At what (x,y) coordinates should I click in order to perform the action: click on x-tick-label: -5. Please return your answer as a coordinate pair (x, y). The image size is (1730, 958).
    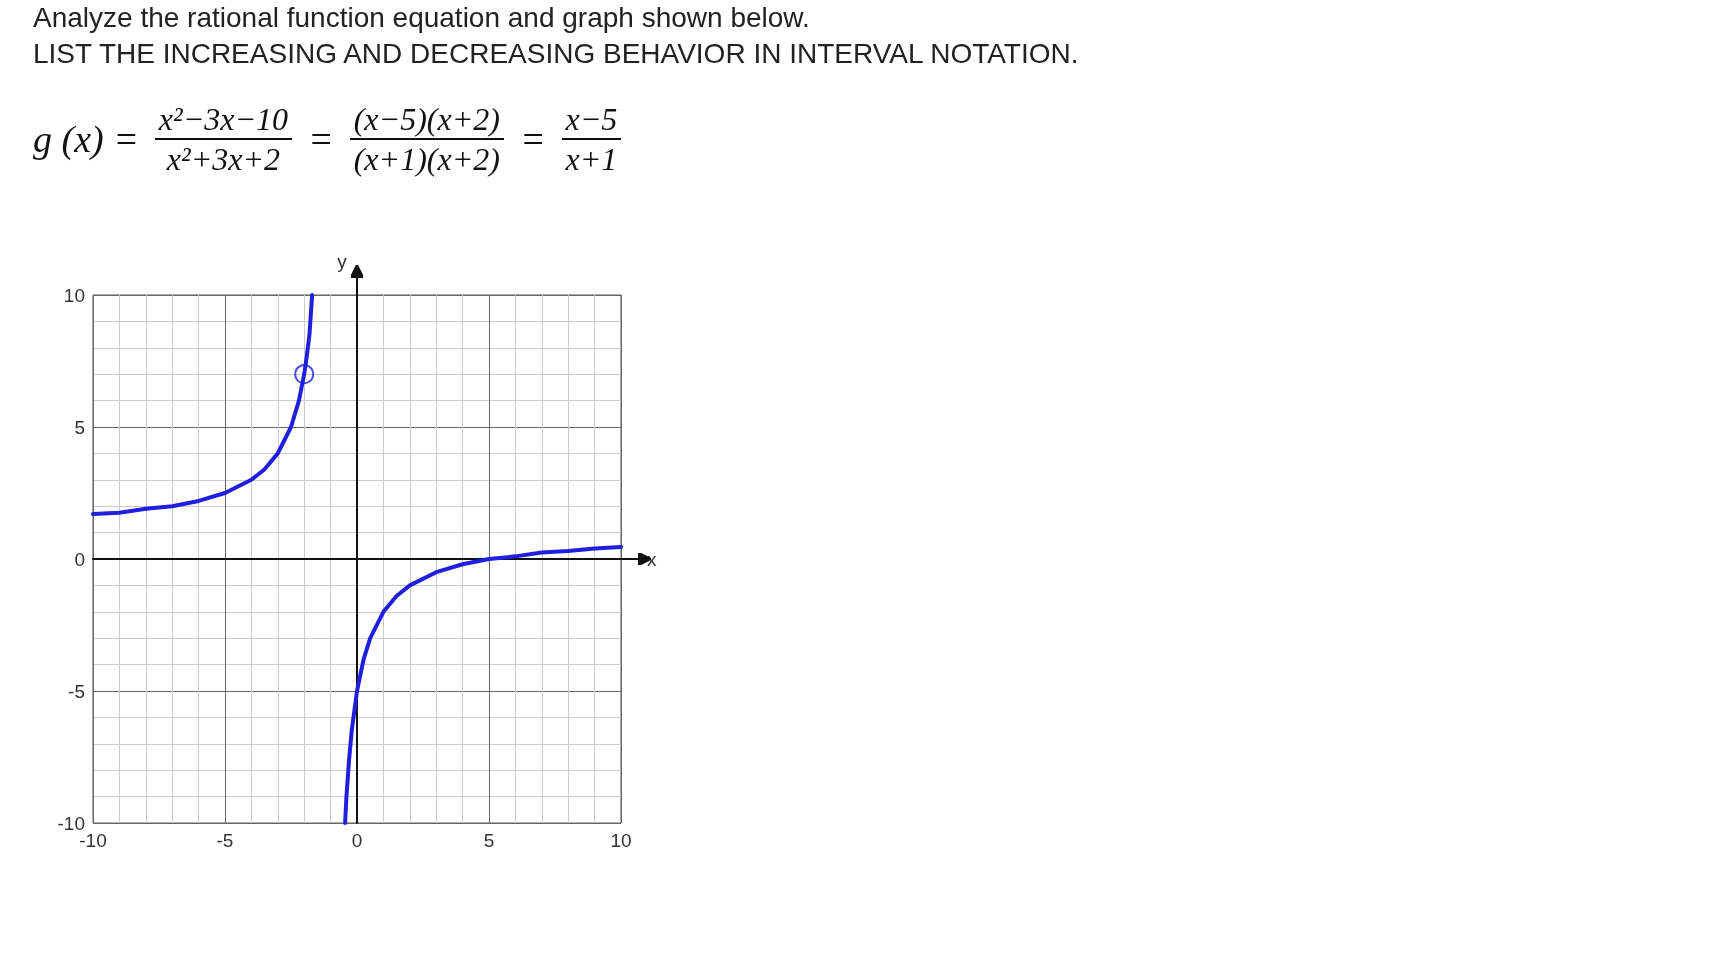
    Looking at the image, I should click on (225, 840).